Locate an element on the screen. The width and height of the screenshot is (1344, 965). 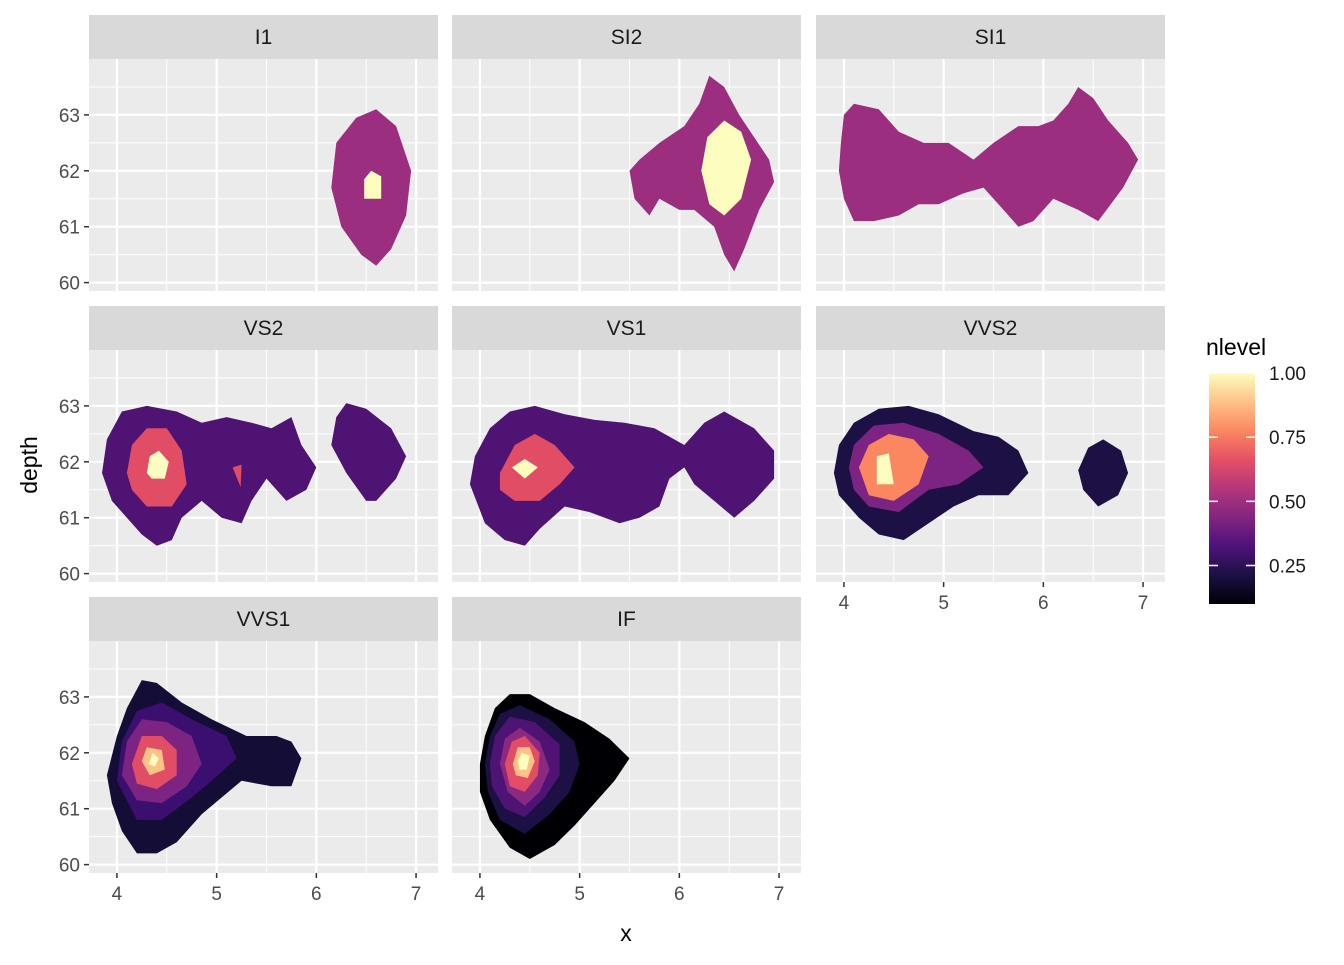
facet-strip-label: VVS2 is located at coordinates (991, 328).